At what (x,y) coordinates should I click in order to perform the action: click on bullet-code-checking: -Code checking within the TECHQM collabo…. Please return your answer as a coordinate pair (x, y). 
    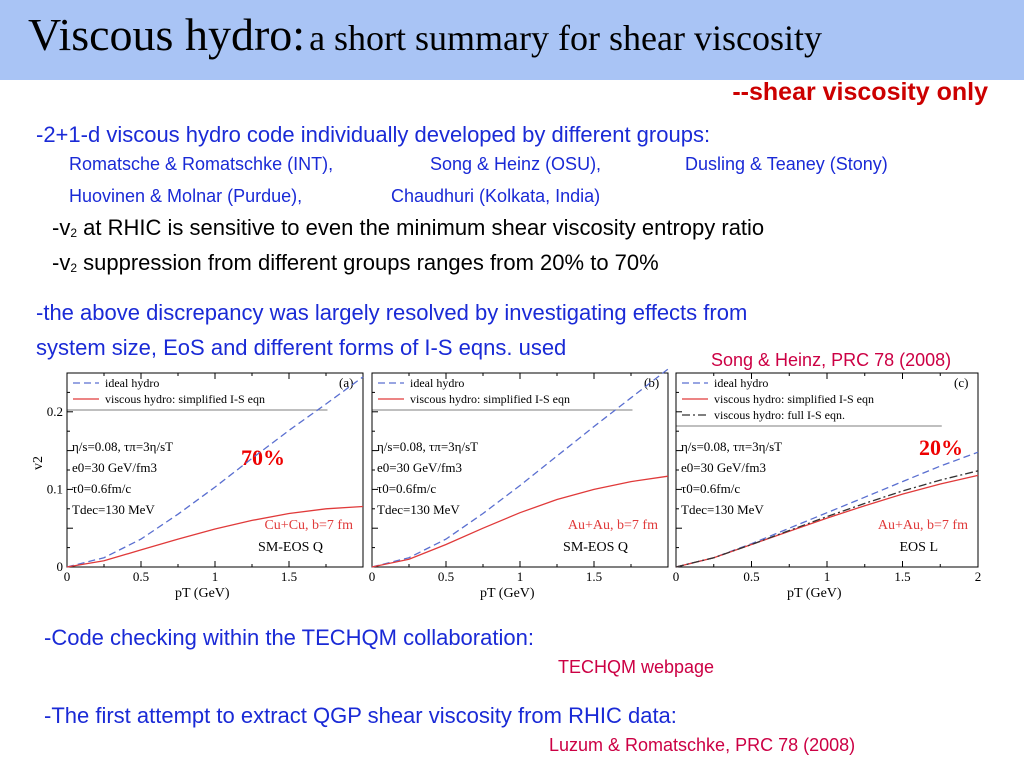
    Looking at the image, I should click on (289, 637).